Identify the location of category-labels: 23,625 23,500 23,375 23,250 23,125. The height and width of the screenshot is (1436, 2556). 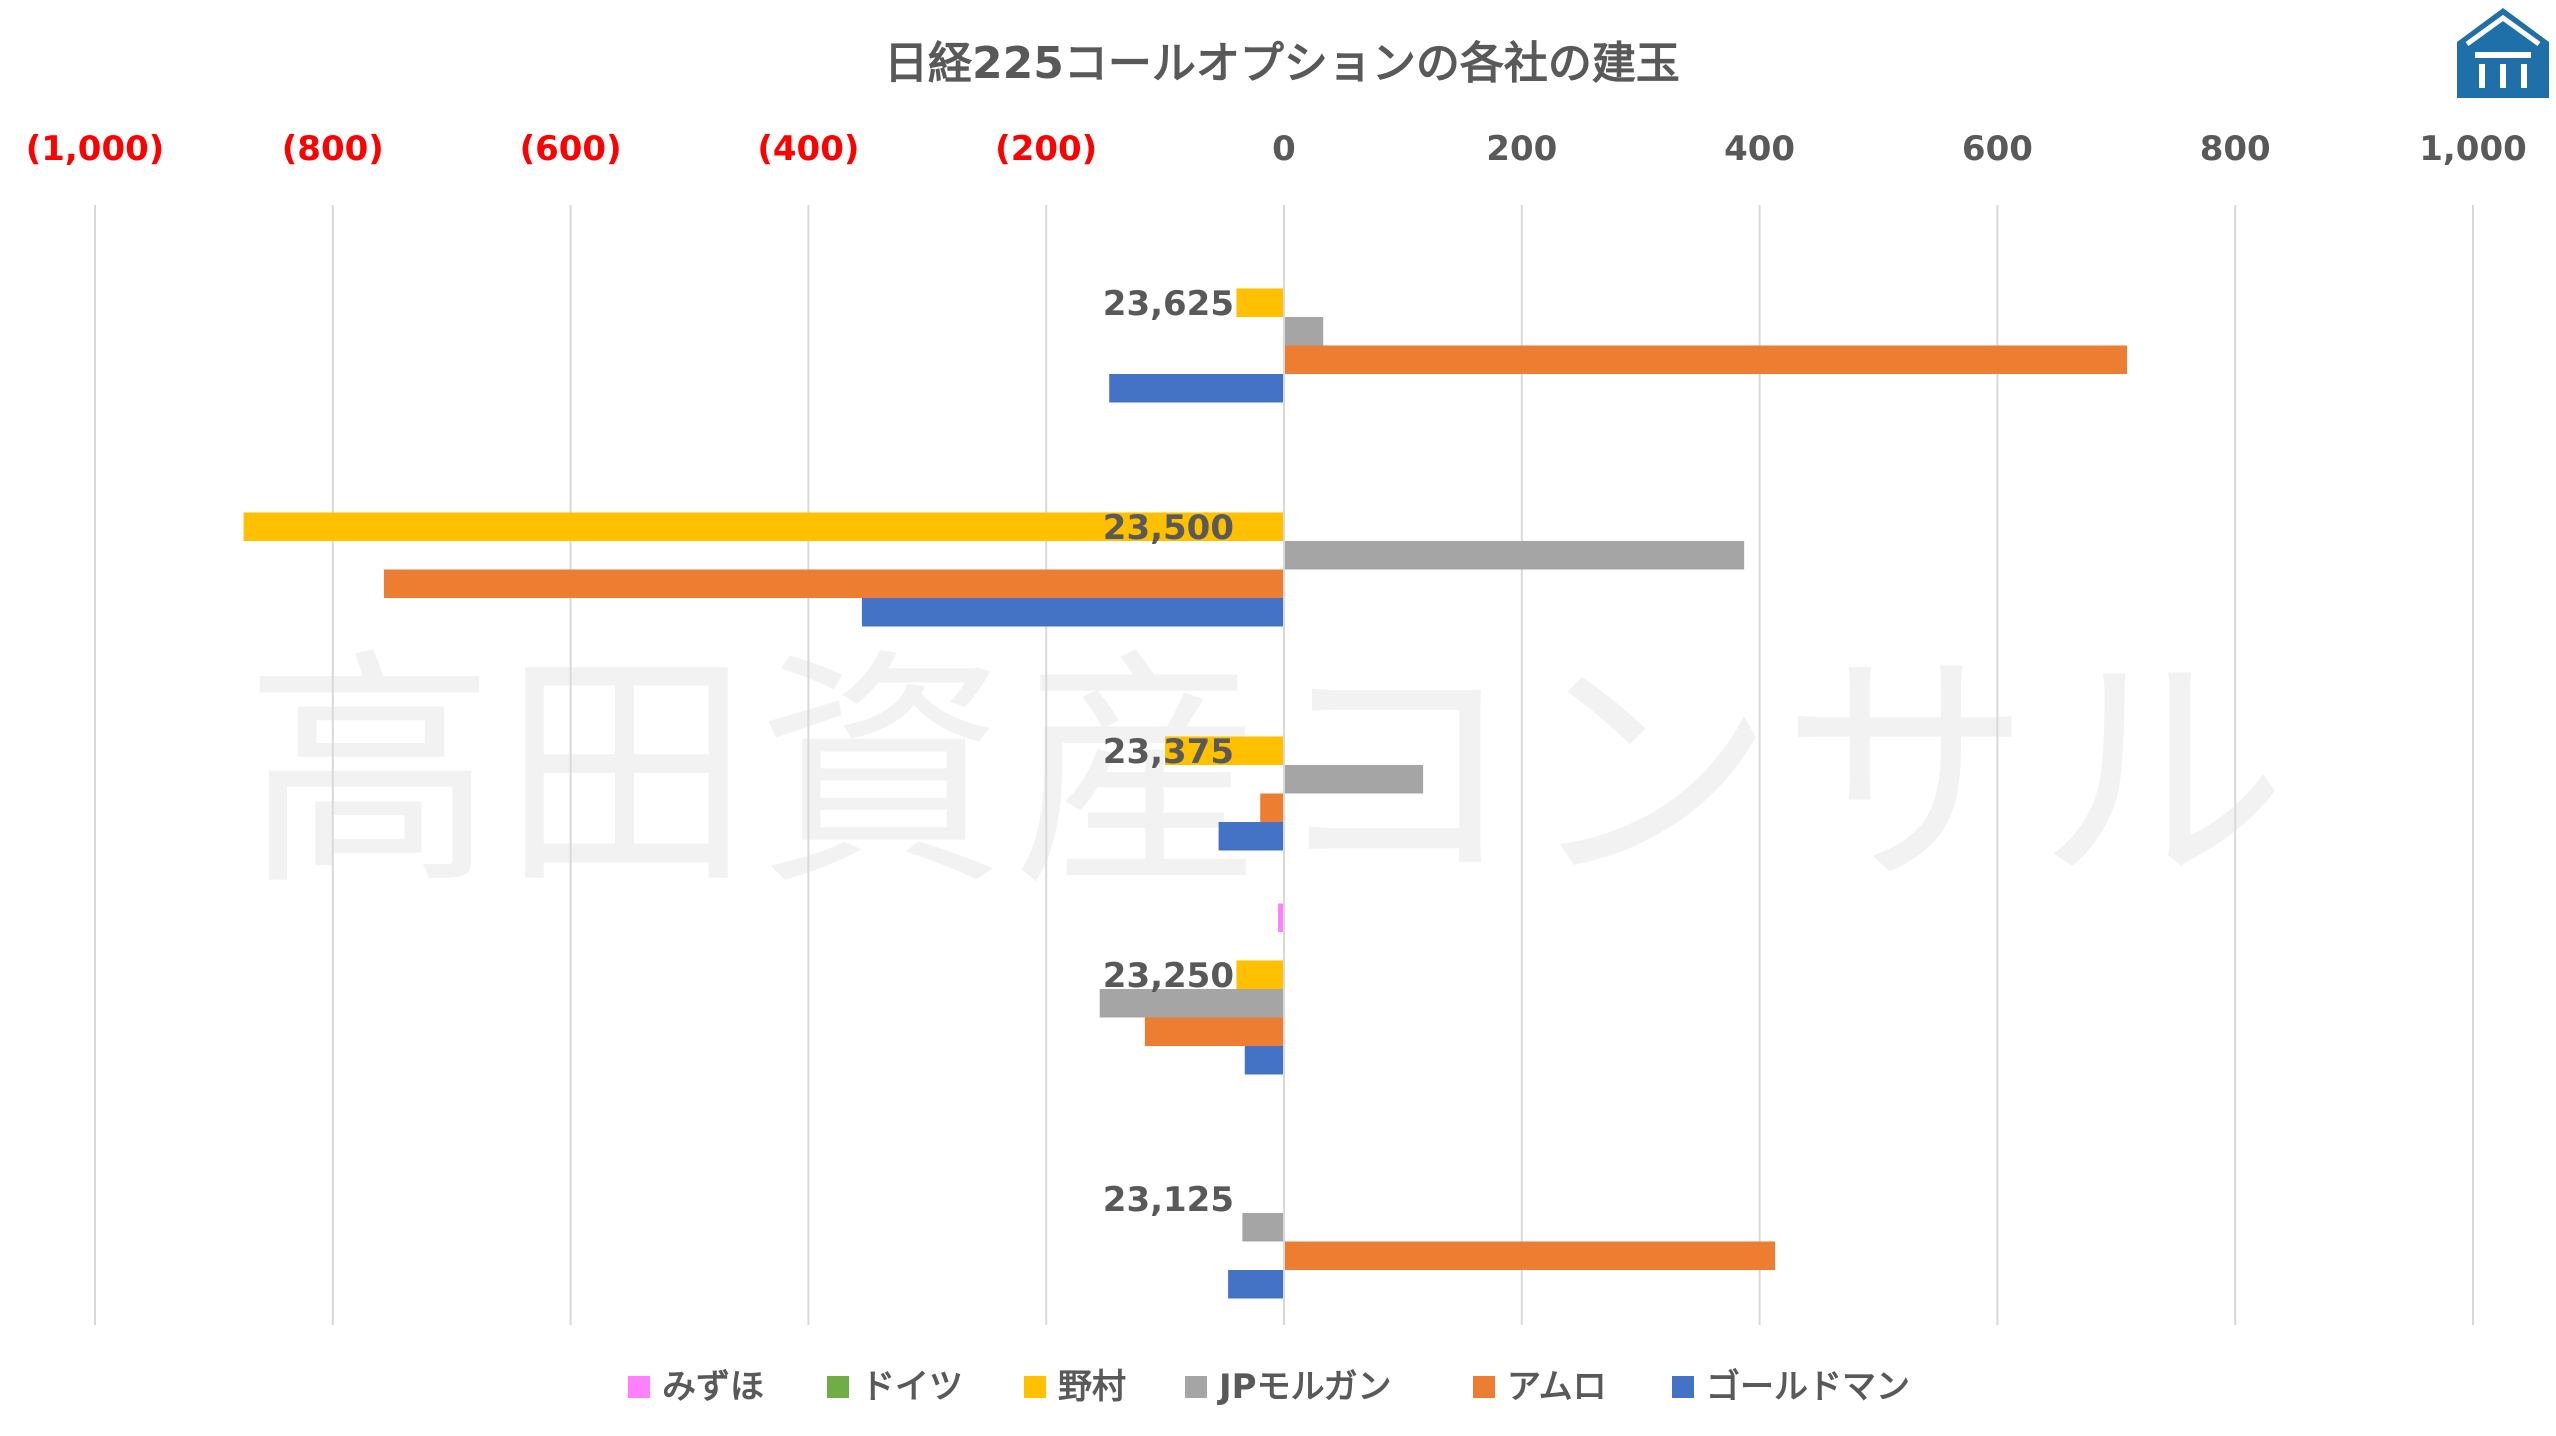
(1168, 752).